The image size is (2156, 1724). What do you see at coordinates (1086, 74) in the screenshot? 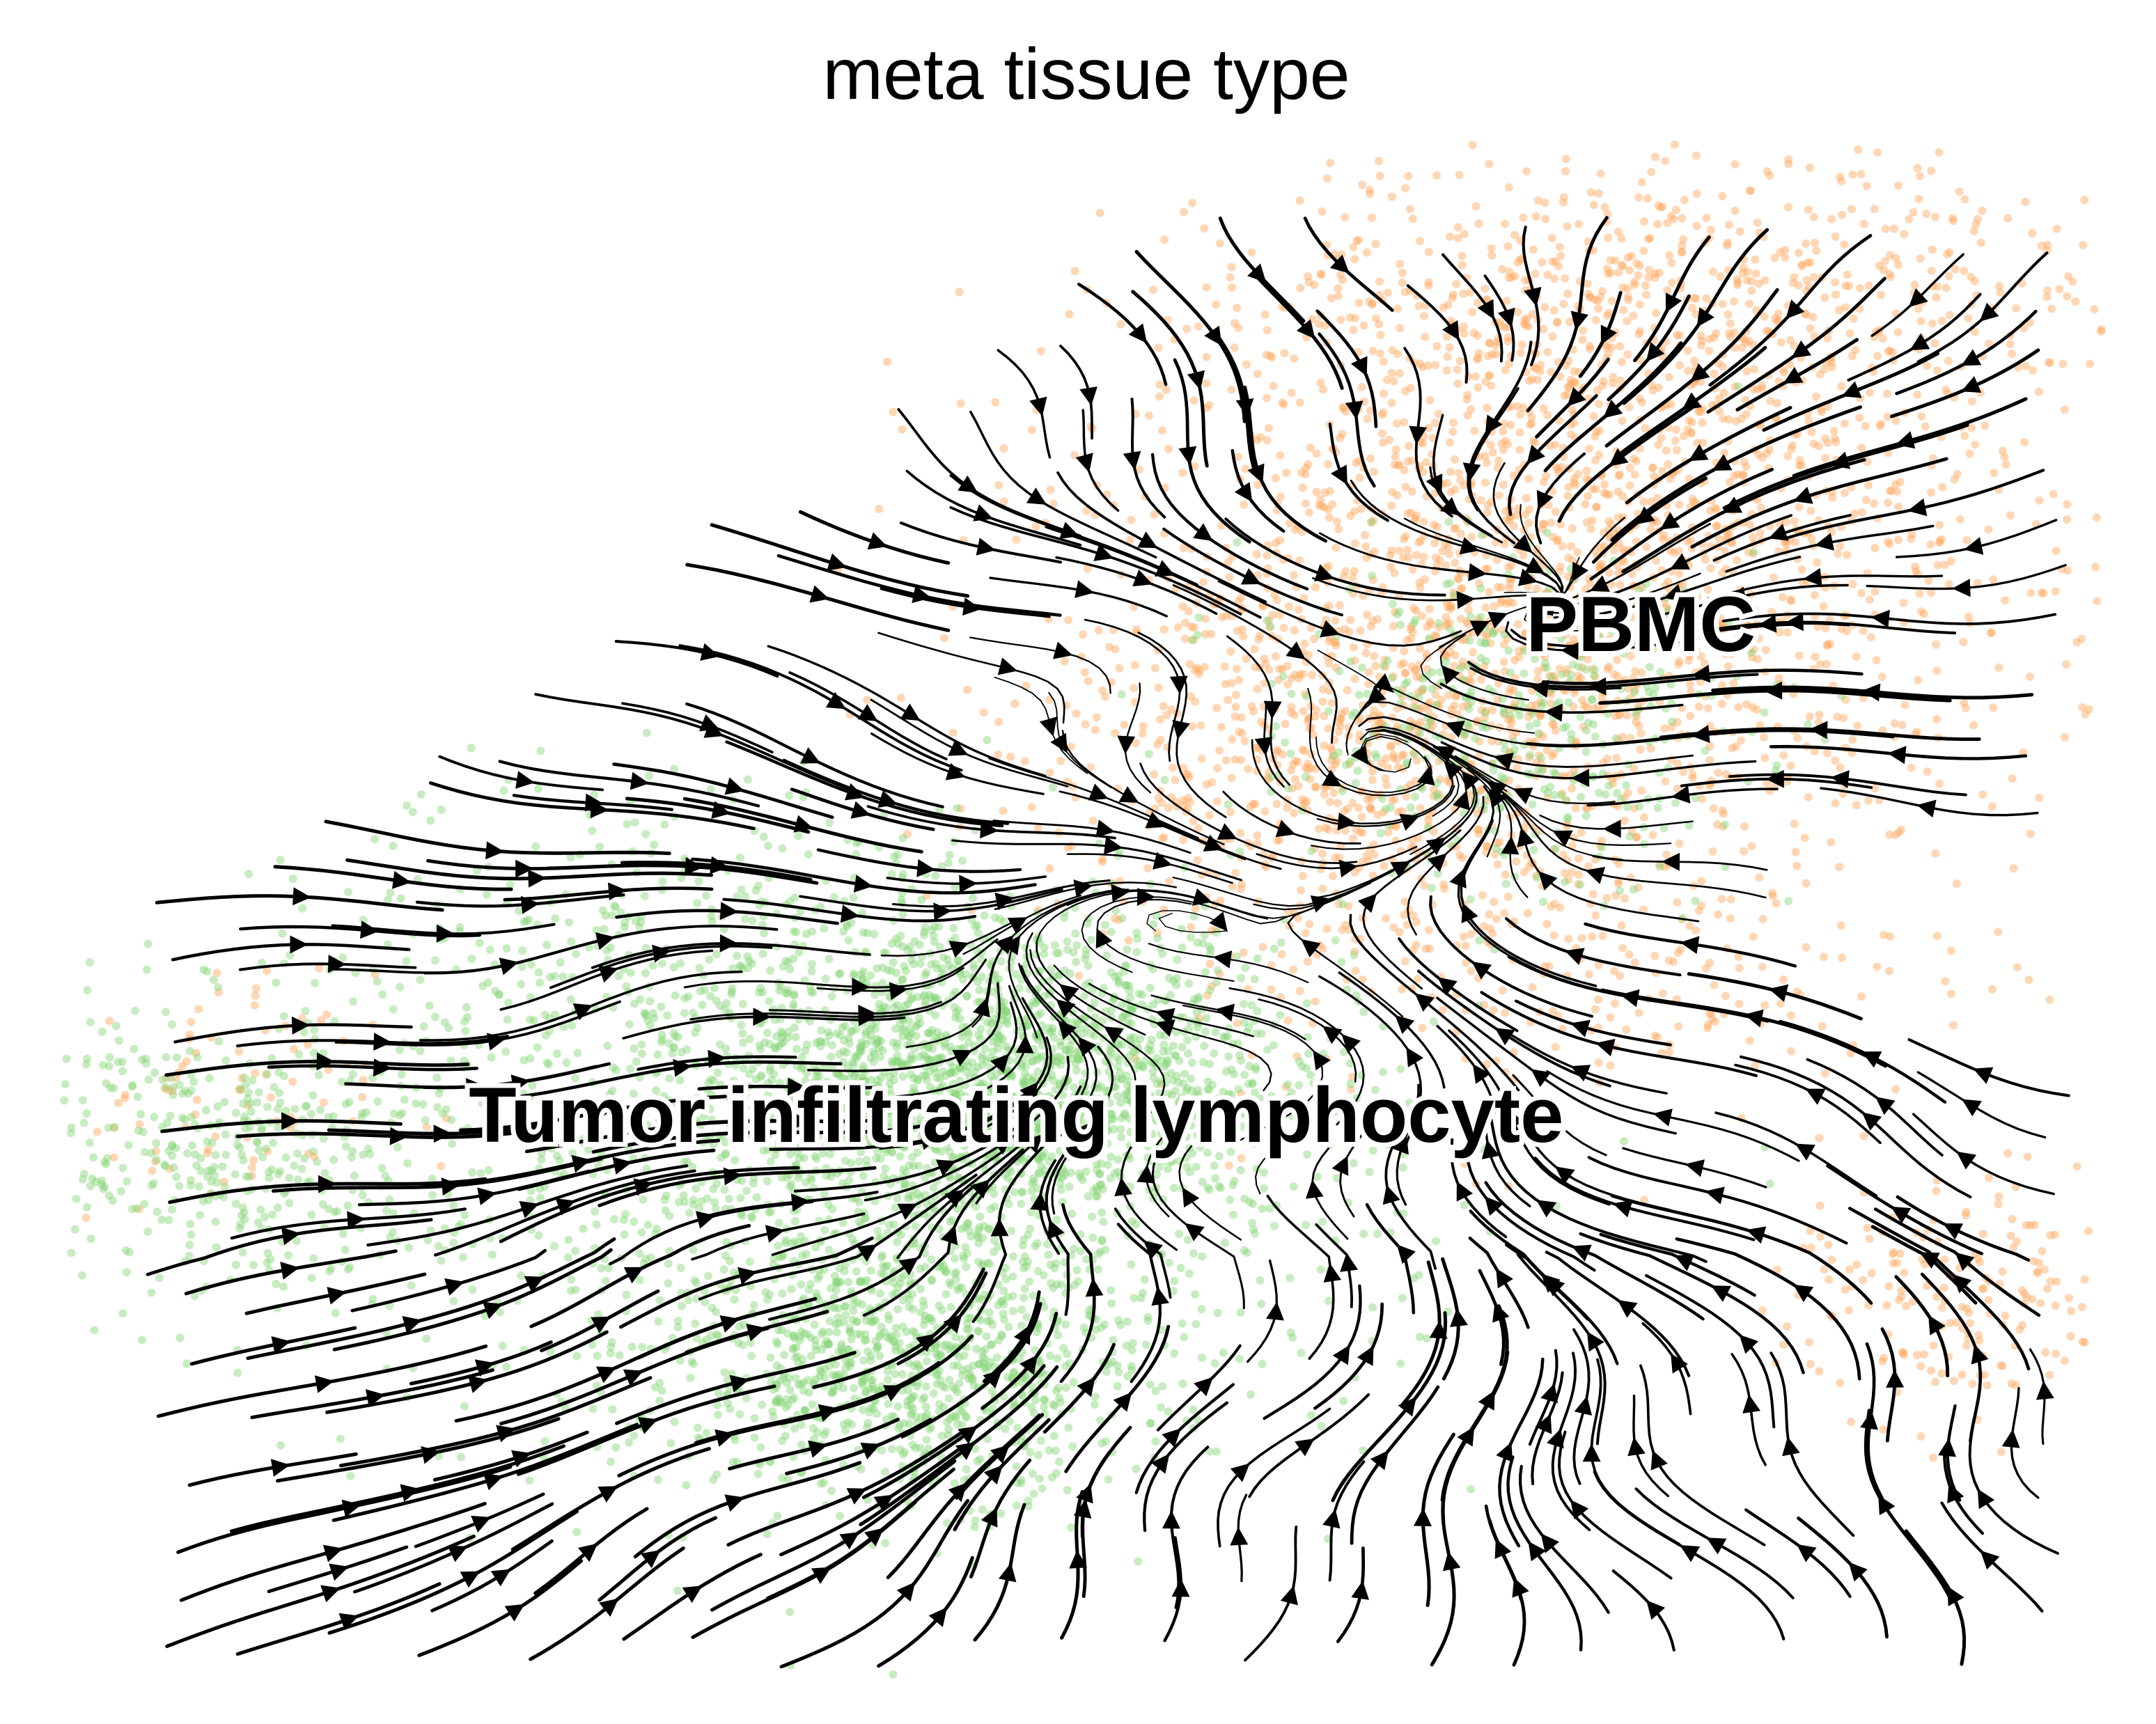
I see `chart-title: meta tissue type` at bounding box center [1086, 74].